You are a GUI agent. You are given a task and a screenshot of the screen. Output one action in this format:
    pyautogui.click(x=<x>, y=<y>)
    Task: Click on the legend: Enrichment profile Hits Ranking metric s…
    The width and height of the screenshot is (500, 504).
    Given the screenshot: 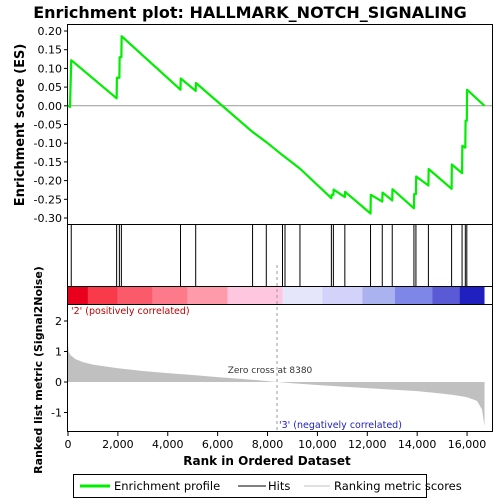 What is the action you would take?
    pyautogui.click(x=267, y=486)
    